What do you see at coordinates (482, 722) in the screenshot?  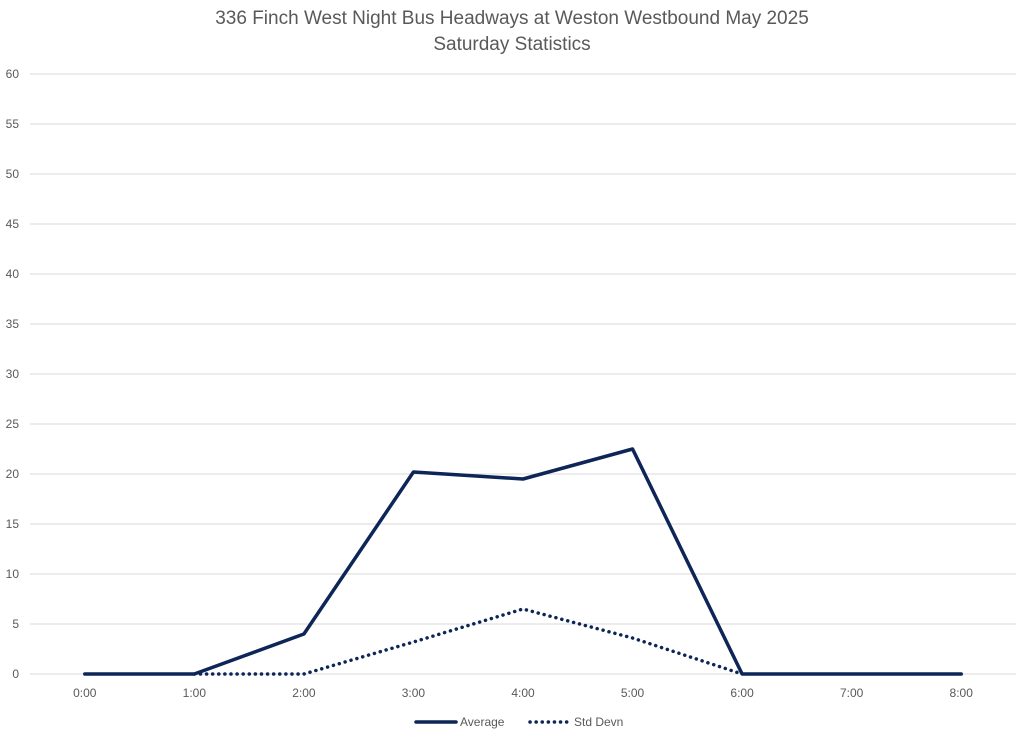 I see `legend-label-0: Average` at bounding box center [482, 722].